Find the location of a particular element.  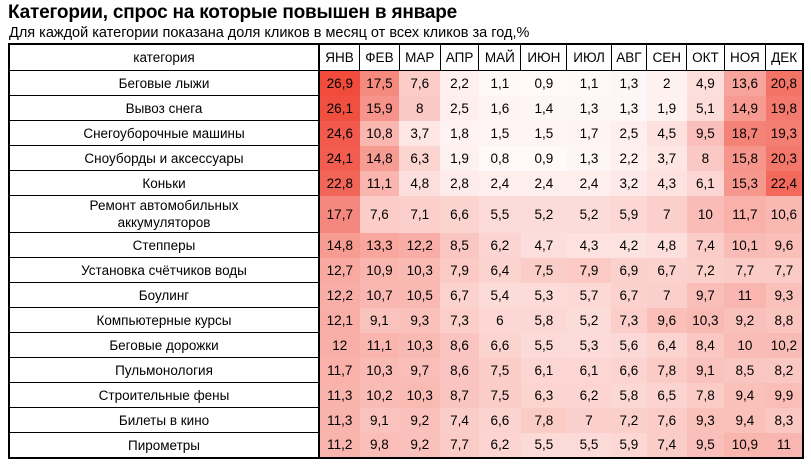

heatmap-cell: 11,7 is located at coordinates (745, 214).